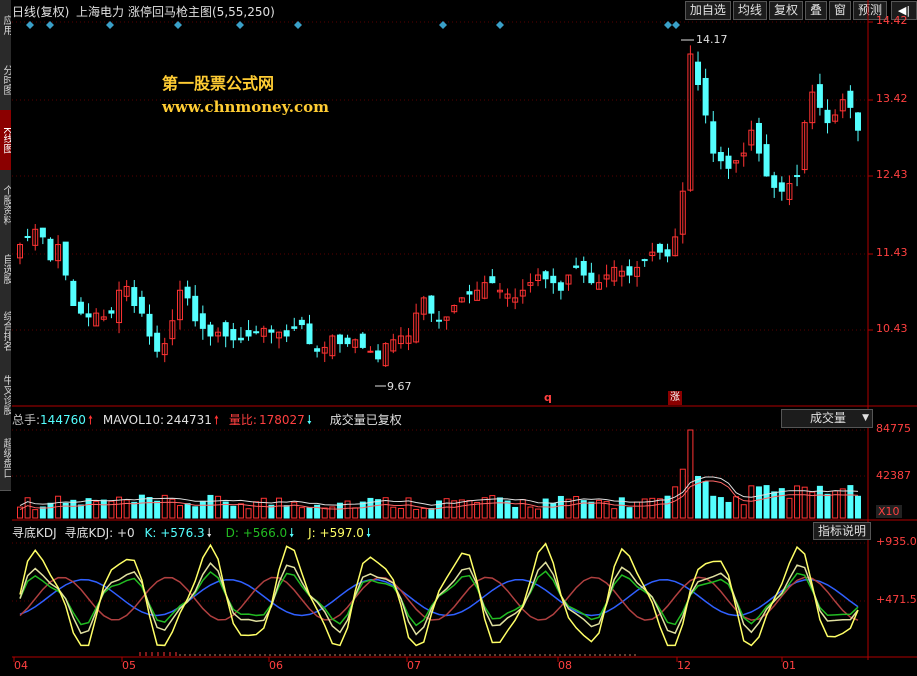 The height and width of the screenshot is (676, 917). Describe the element at coordinates (21, 665) in the screenshot. I see `month-label: 04` at that location.